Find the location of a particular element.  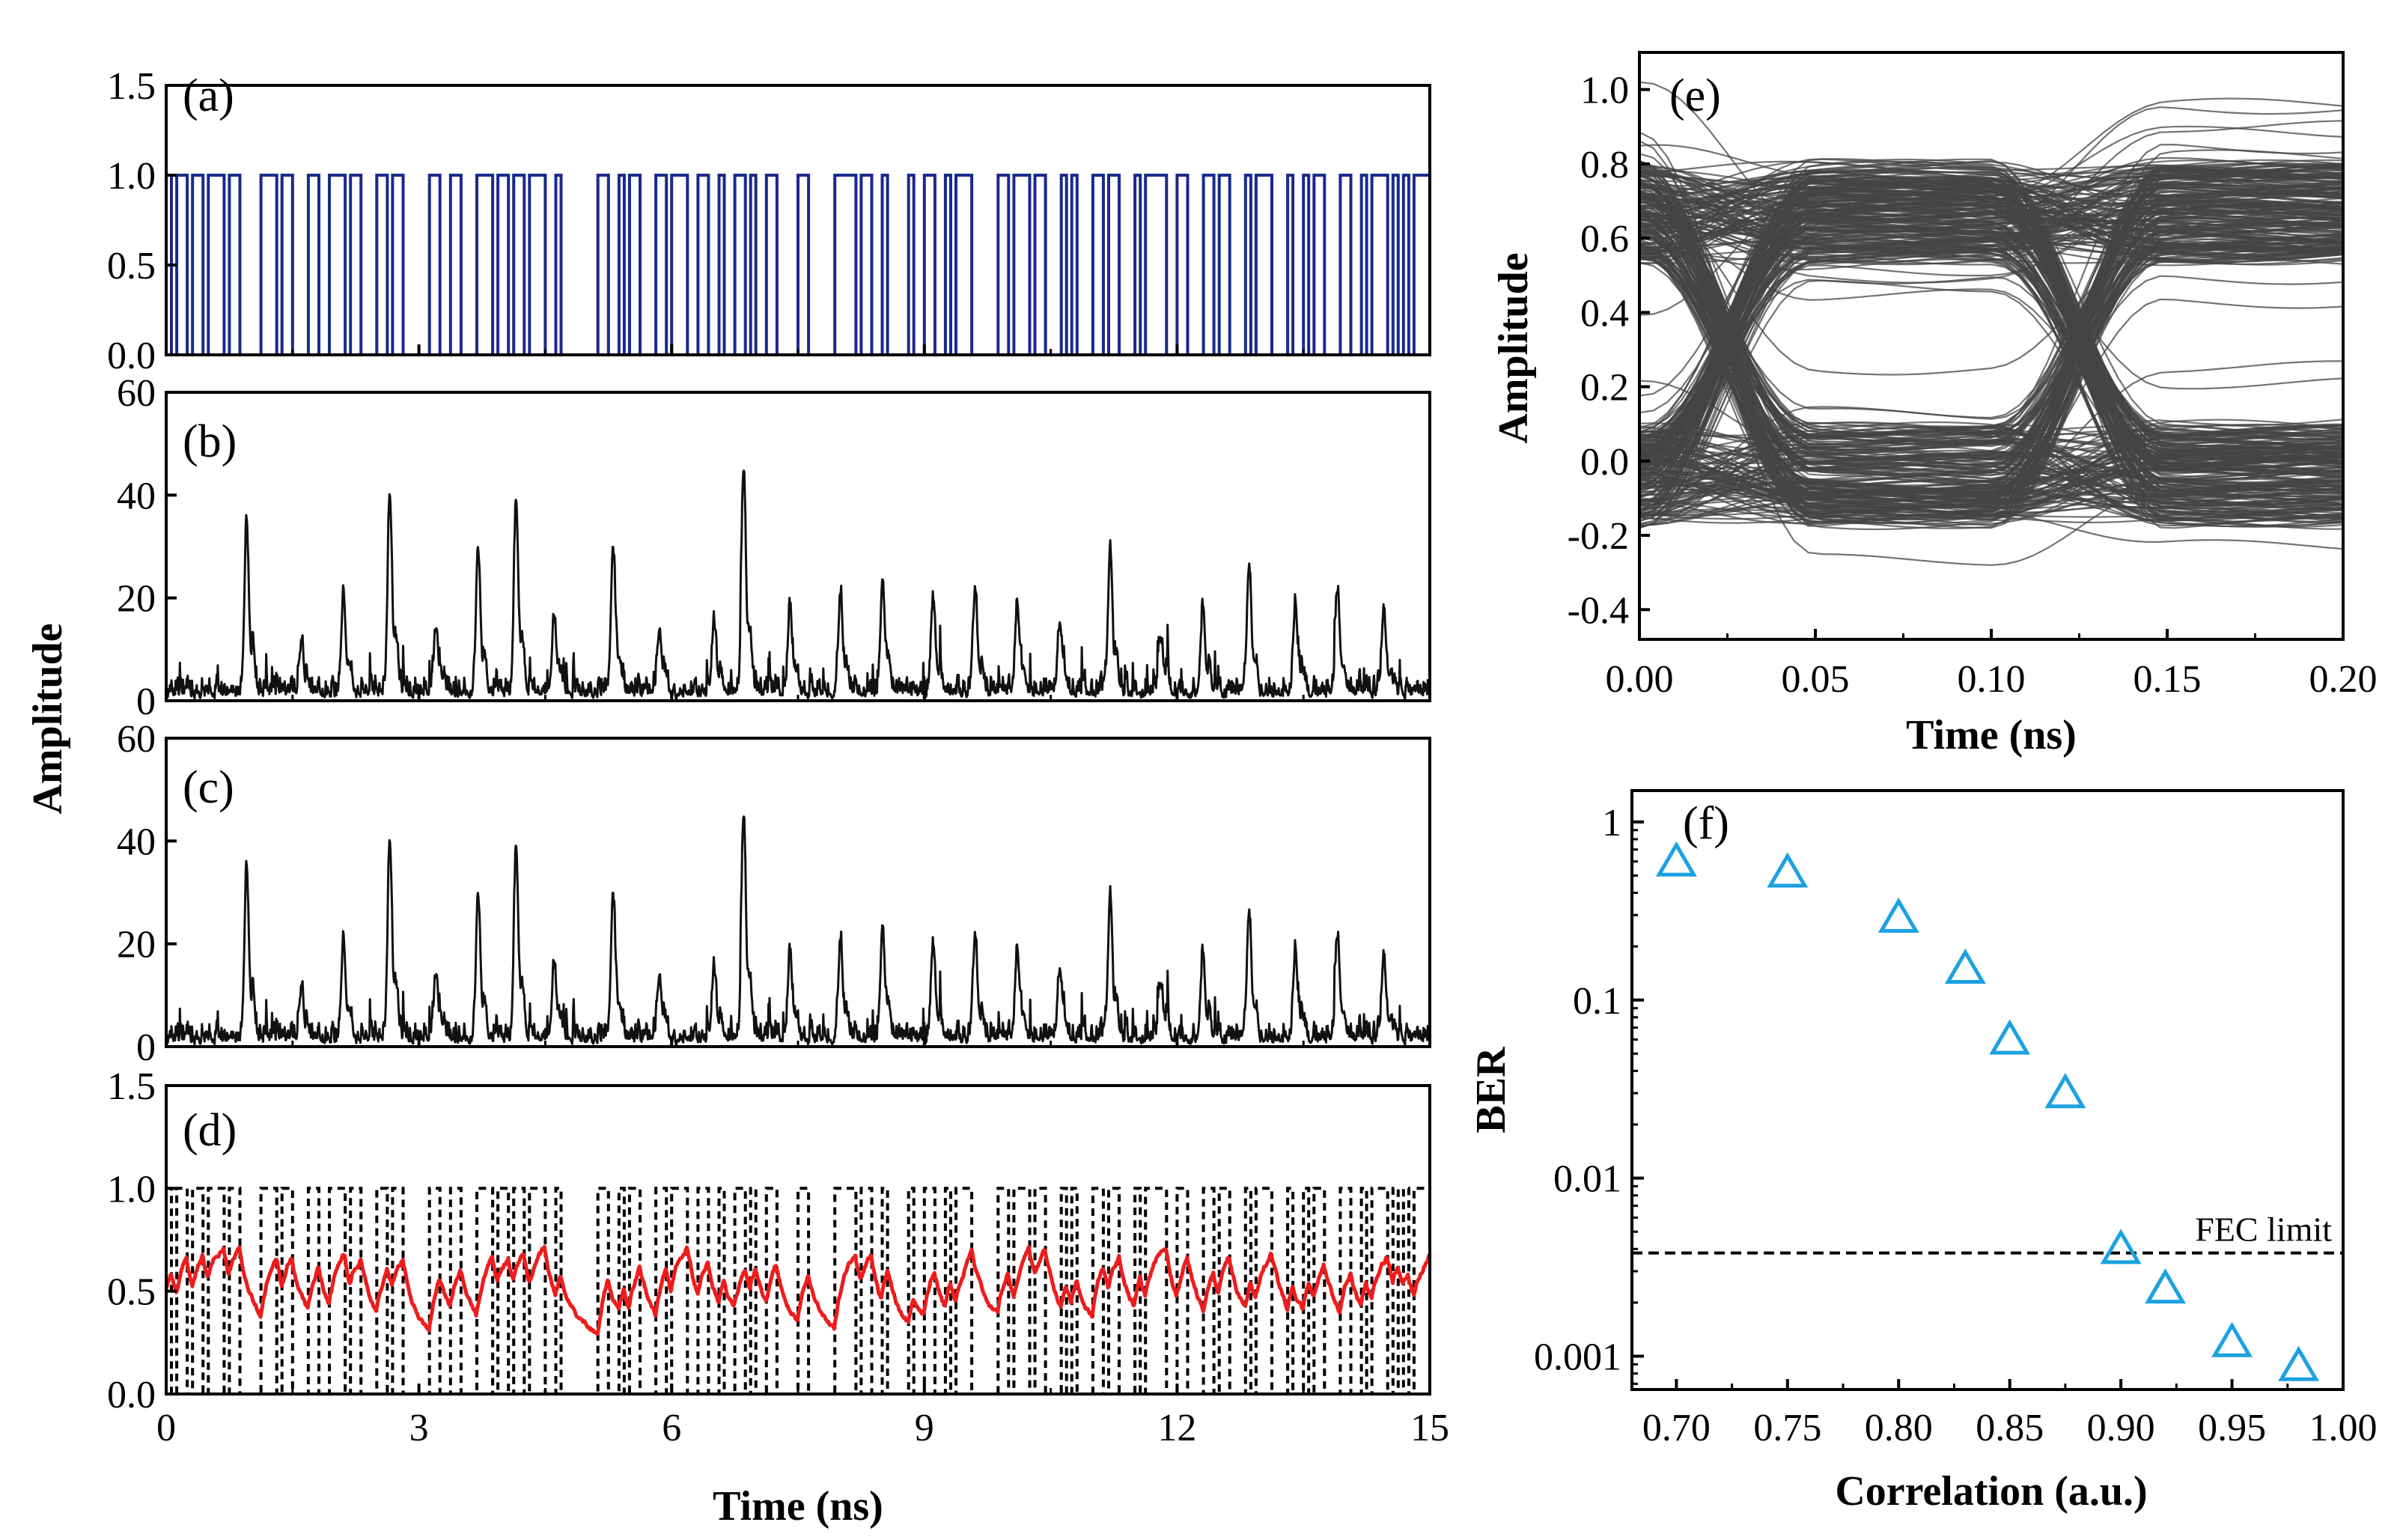

panel-c-ytick-label: 0 is located at coordinates (146, 1047).